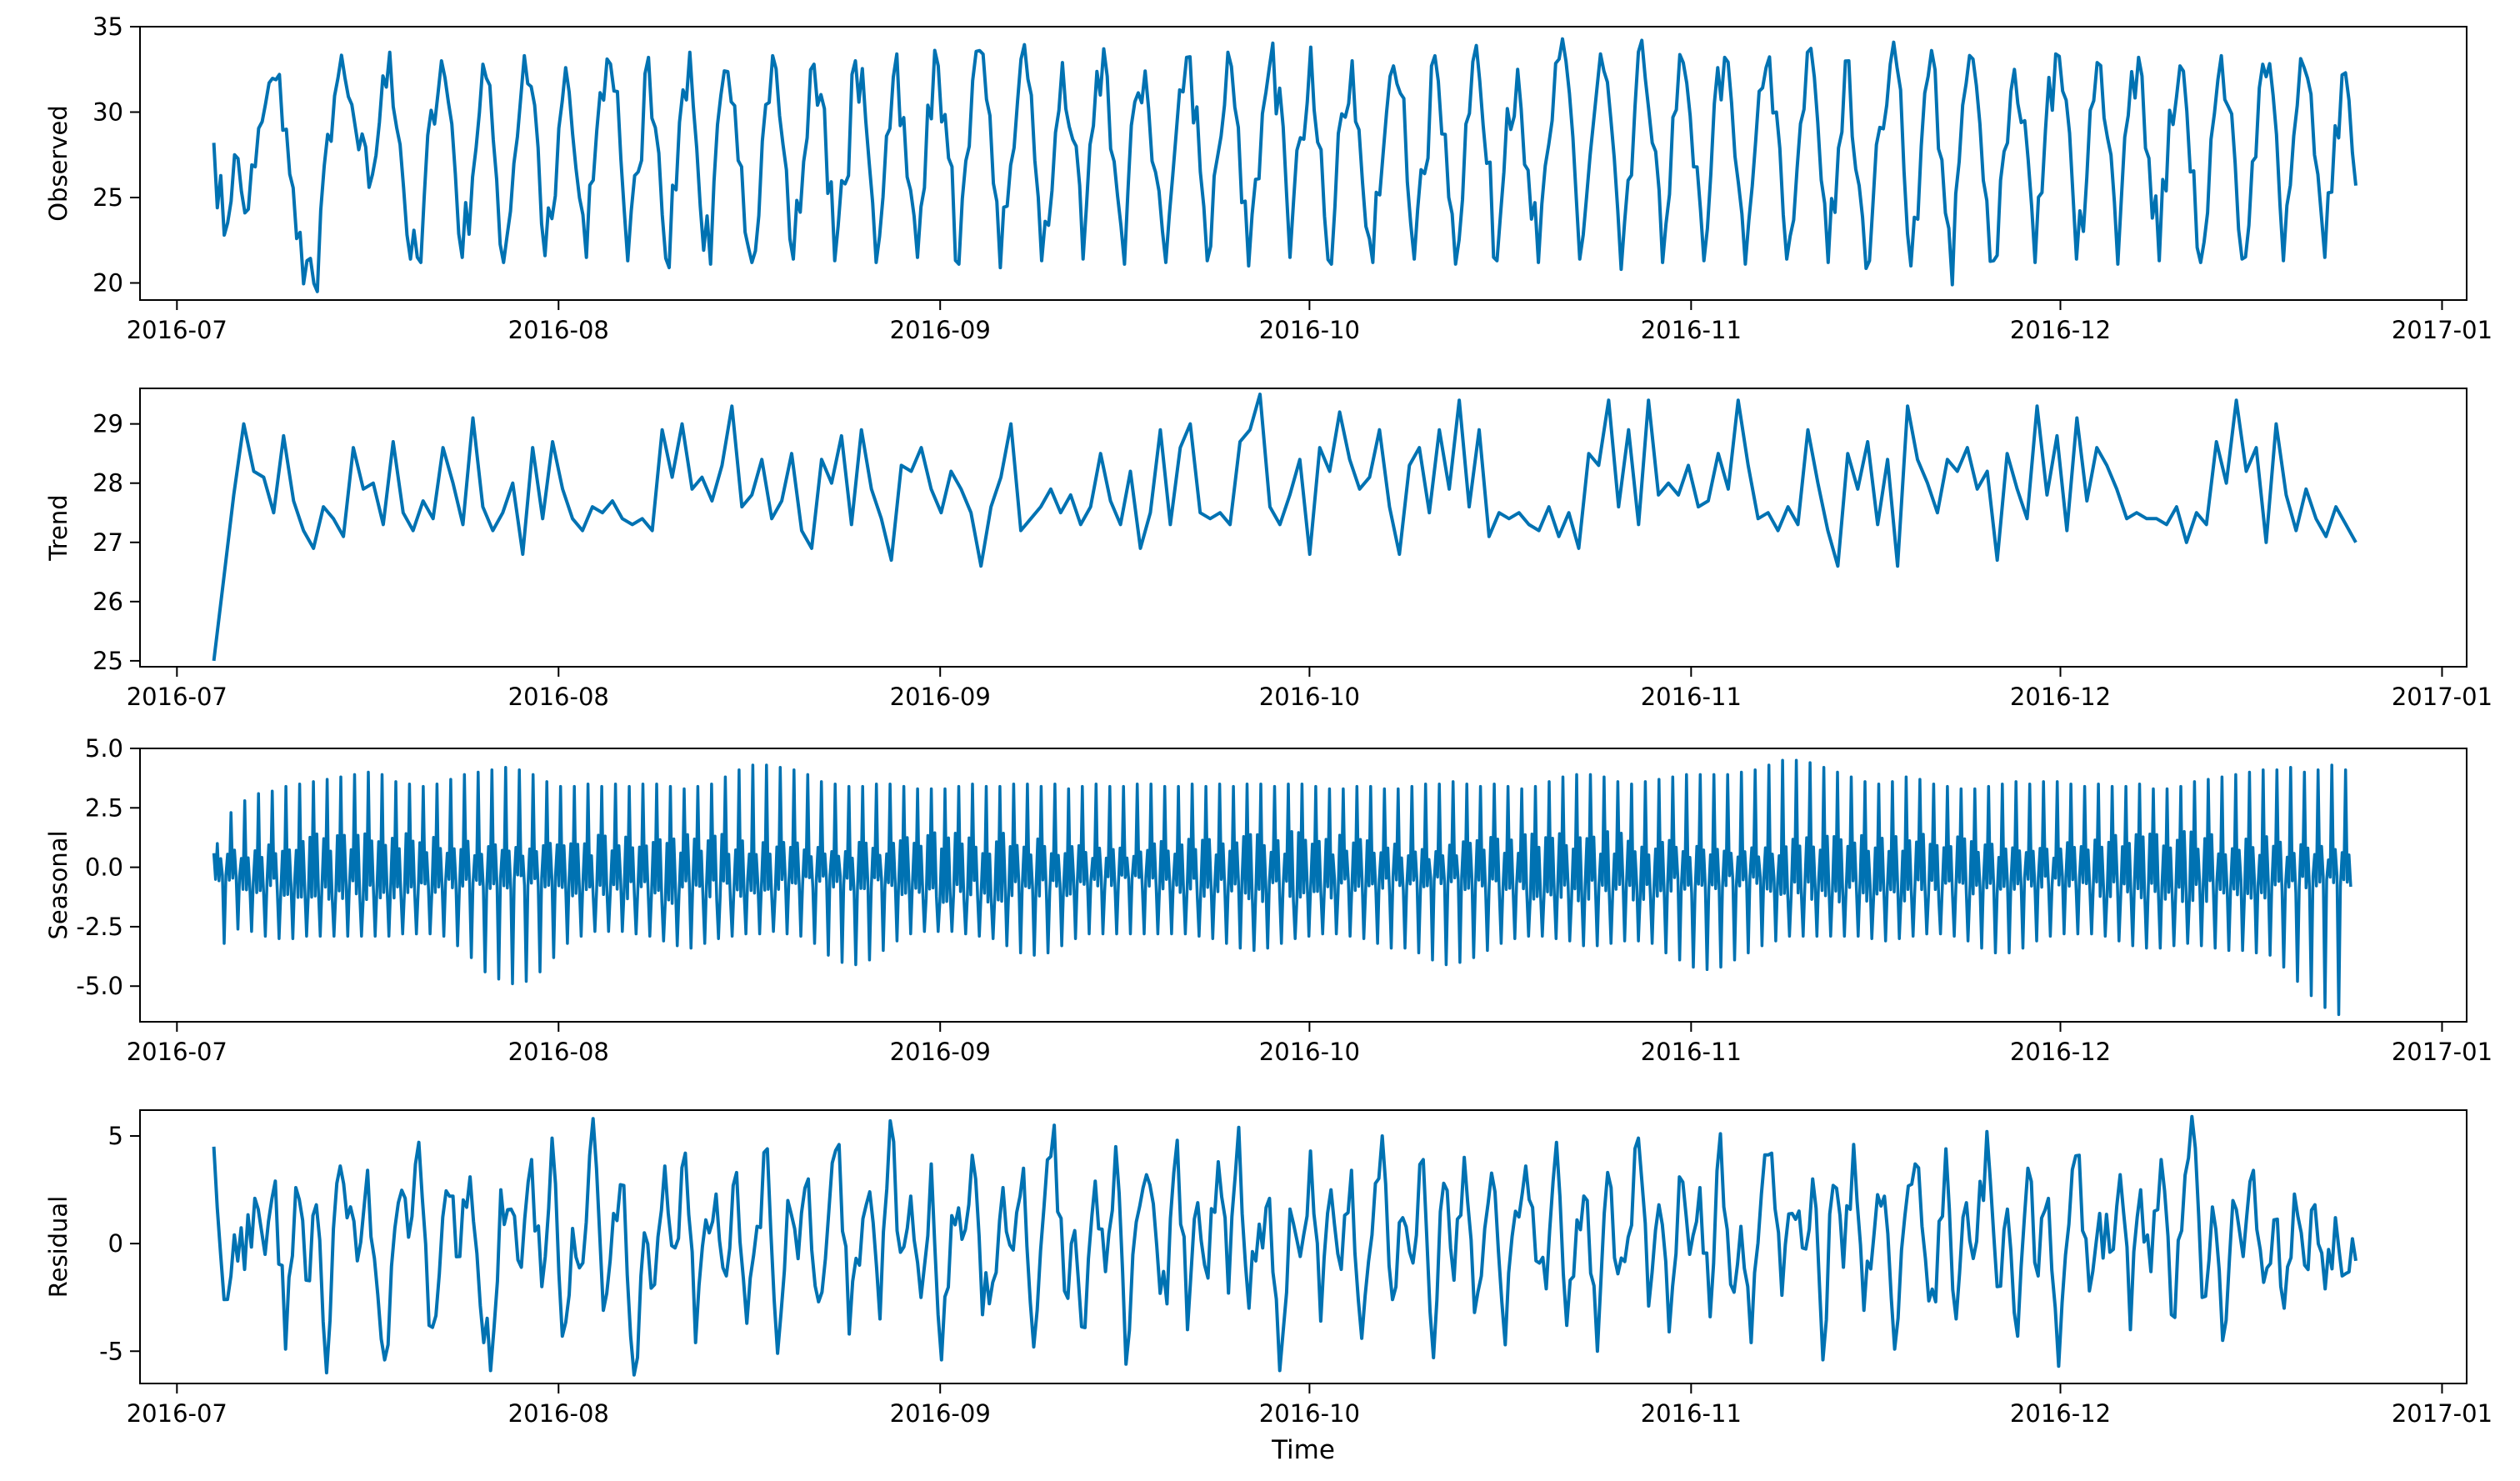  What do you see at coordinates (104, 867) in the screenshot?
I see `y-tick-label: 0.0` at bounding box center [104, 867].